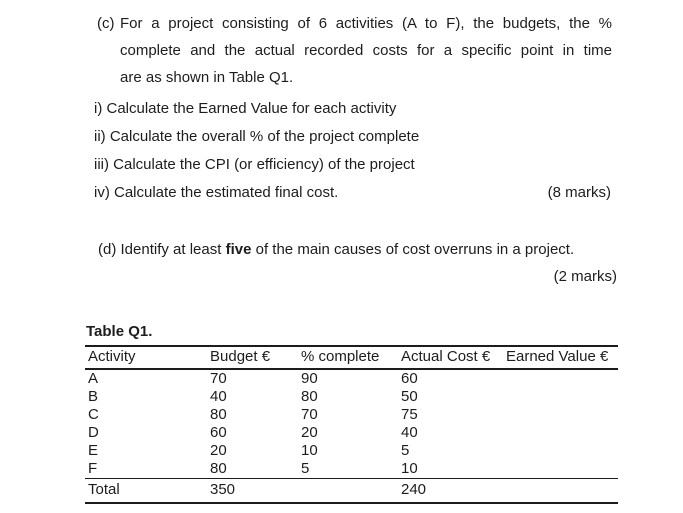 Image resolution: width=683 pixels, height=513 pixels. I want to click on cell-activity: E, so click(93, 450).